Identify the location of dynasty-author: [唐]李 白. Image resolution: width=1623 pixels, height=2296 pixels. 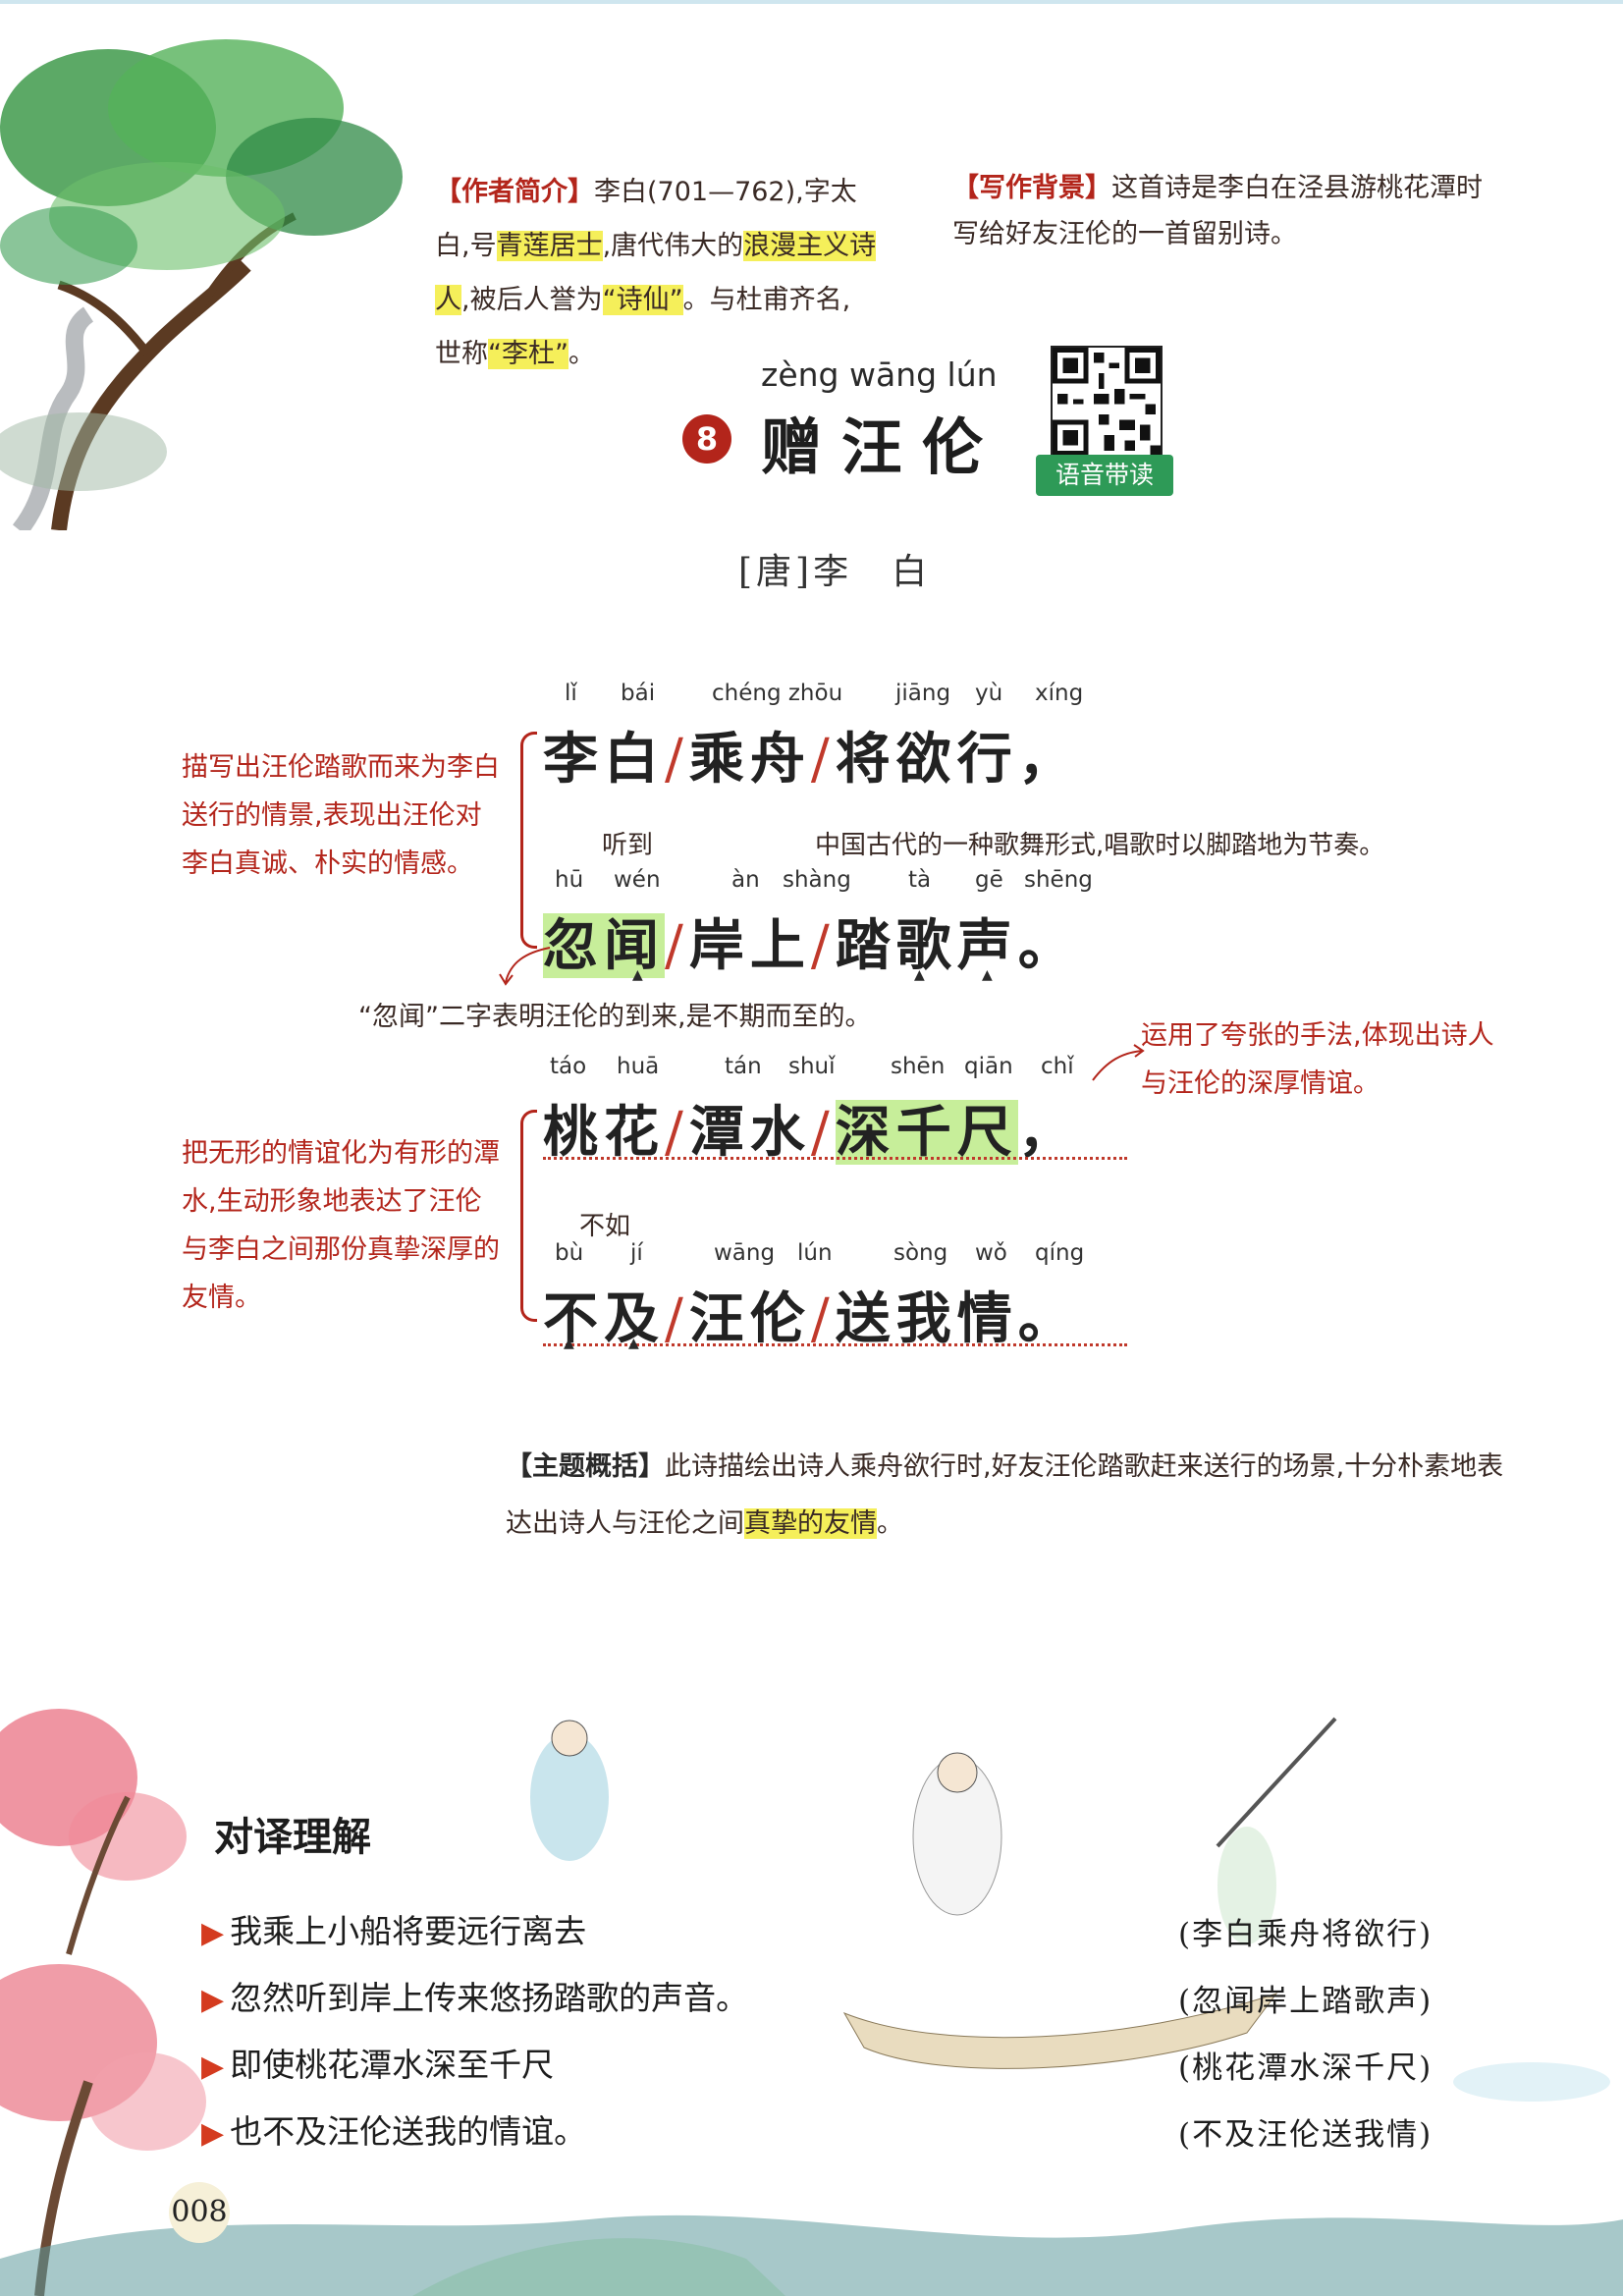
(835, 572).